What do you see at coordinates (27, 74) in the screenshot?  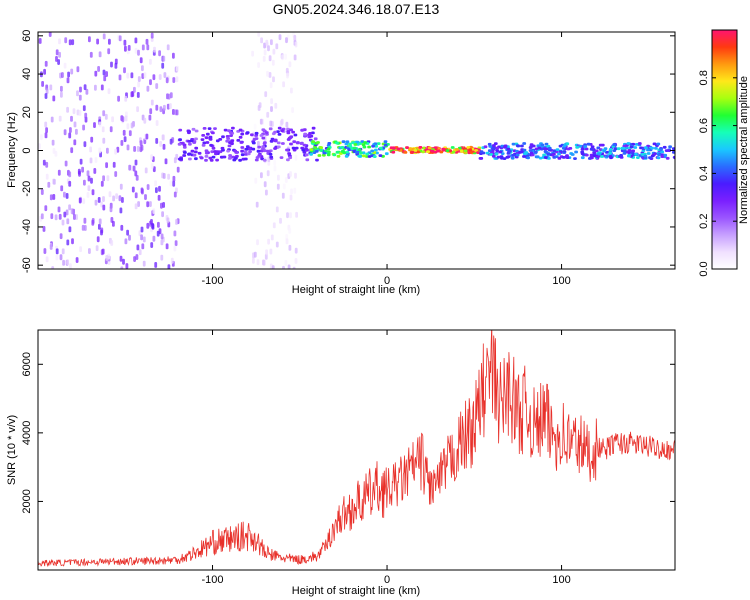 I see `spectrogram-y-tick-label: 40` at bounding box center [27, 74].